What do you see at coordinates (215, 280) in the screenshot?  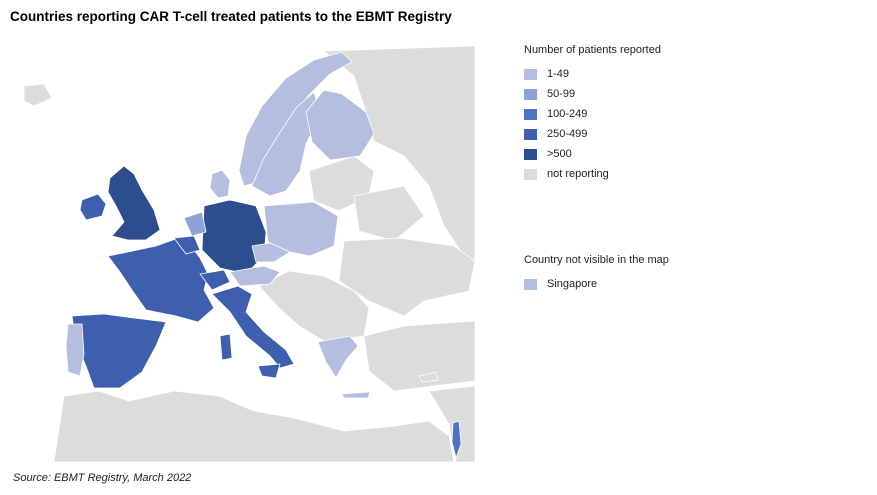 I see `country-switzerland` at bounding box center [215, 280].